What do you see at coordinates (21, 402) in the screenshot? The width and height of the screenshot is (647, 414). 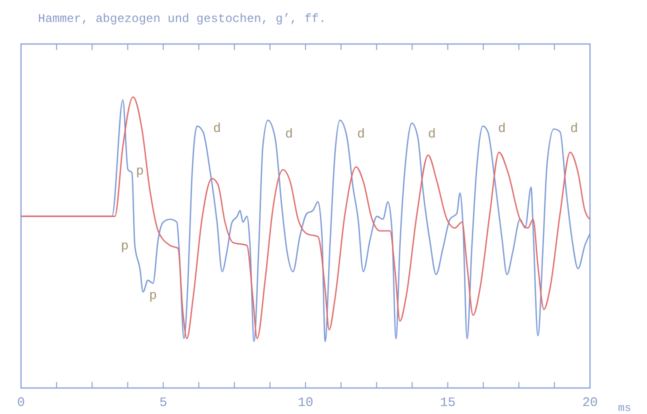 I see `x-tick-label: 0` at bounding box center [21, 402].